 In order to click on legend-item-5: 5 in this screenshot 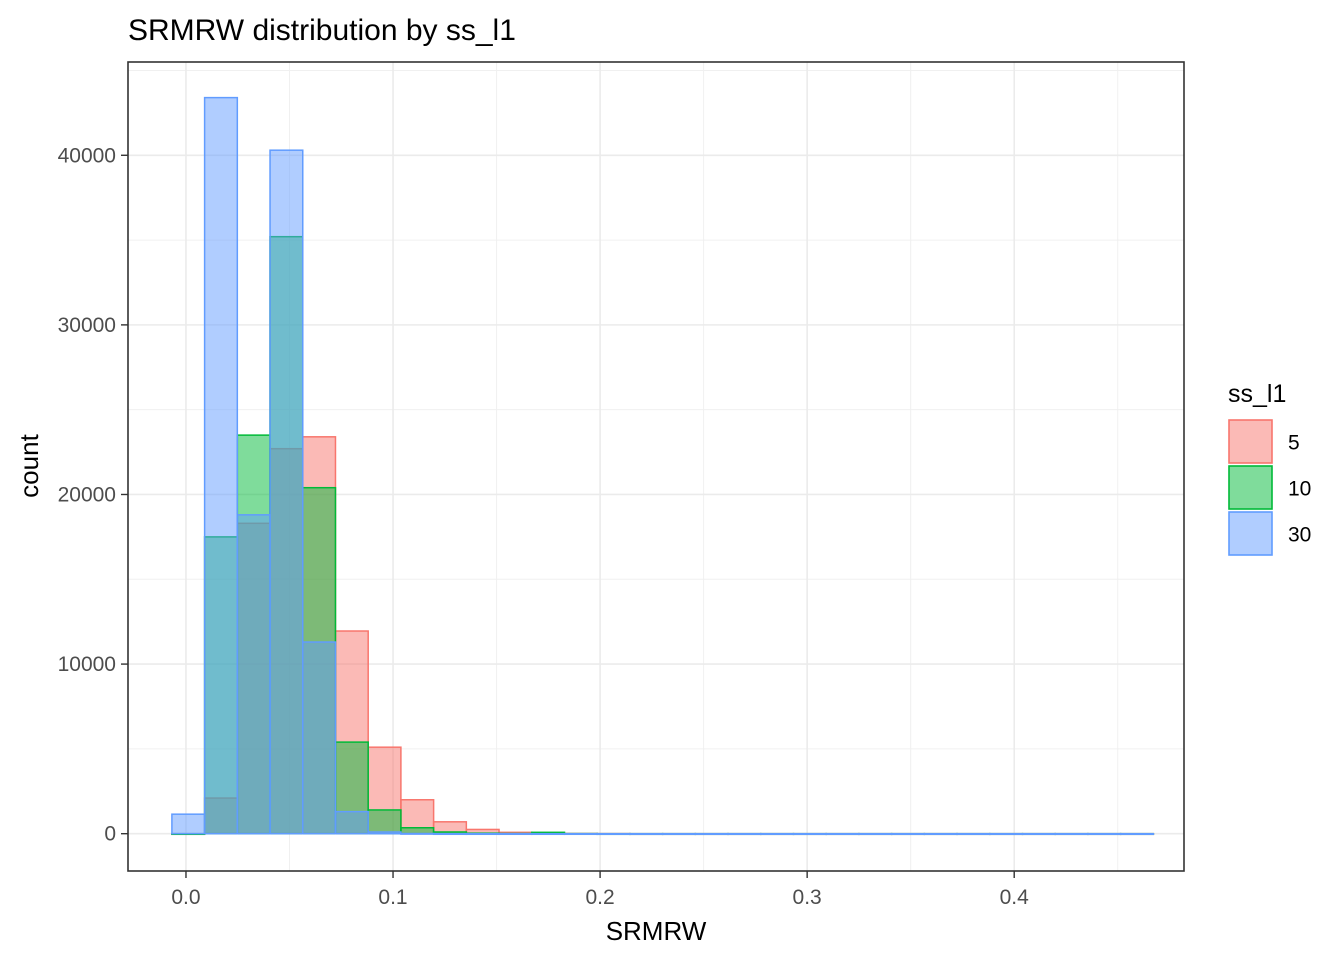, I will do `click(1264, 441)`.